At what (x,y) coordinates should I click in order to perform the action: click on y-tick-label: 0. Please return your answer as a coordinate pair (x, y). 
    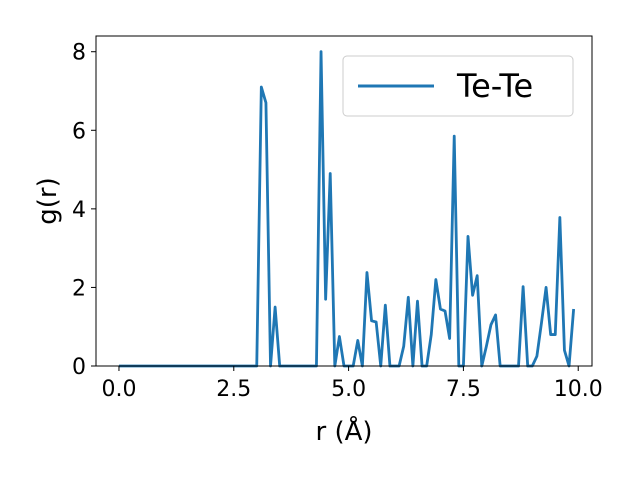
    Looking at the image, I should click on (79, 367).